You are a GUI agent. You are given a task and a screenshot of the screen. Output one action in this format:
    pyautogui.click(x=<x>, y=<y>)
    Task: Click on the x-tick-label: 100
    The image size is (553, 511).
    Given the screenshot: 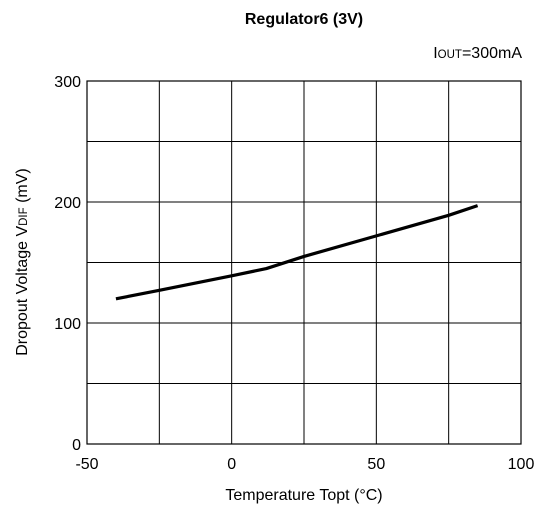 What is the action you would take?
    pyautogui.click(x=521, y=464)
    